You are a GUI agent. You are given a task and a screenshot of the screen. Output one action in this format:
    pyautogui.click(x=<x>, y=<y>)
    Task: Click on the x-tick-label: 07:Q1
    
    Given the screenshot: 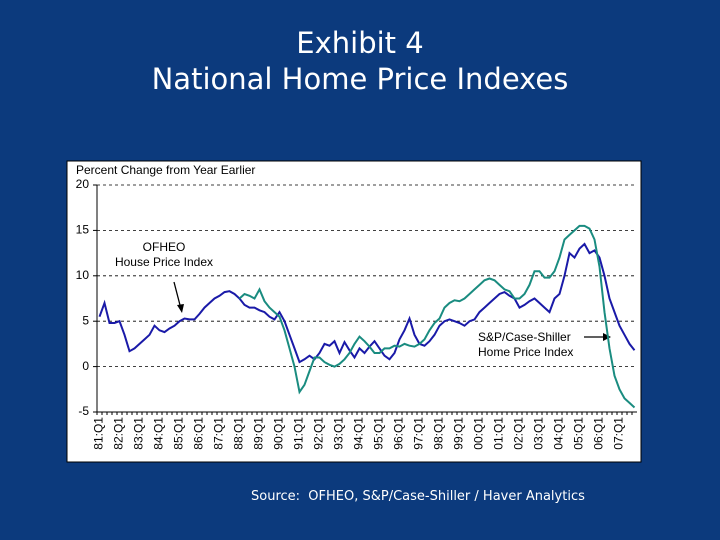 What is the action you would take?
    pyautogui.click(x=619, y=433)
    